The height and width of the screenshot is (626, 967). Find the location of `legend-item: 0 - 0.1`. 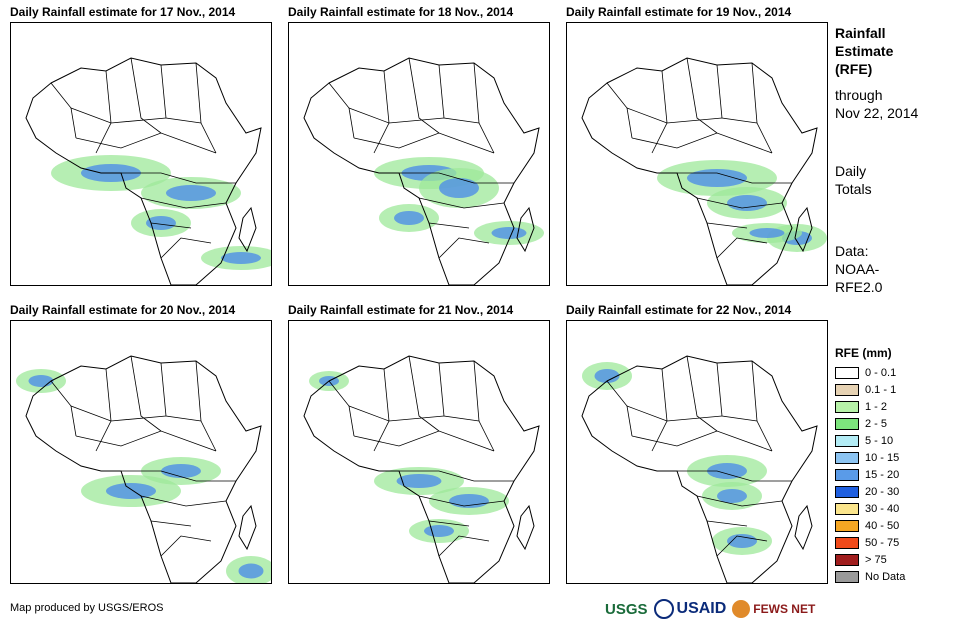

legend-item: 0 - 0.1 is located at coordinates (870, 372).